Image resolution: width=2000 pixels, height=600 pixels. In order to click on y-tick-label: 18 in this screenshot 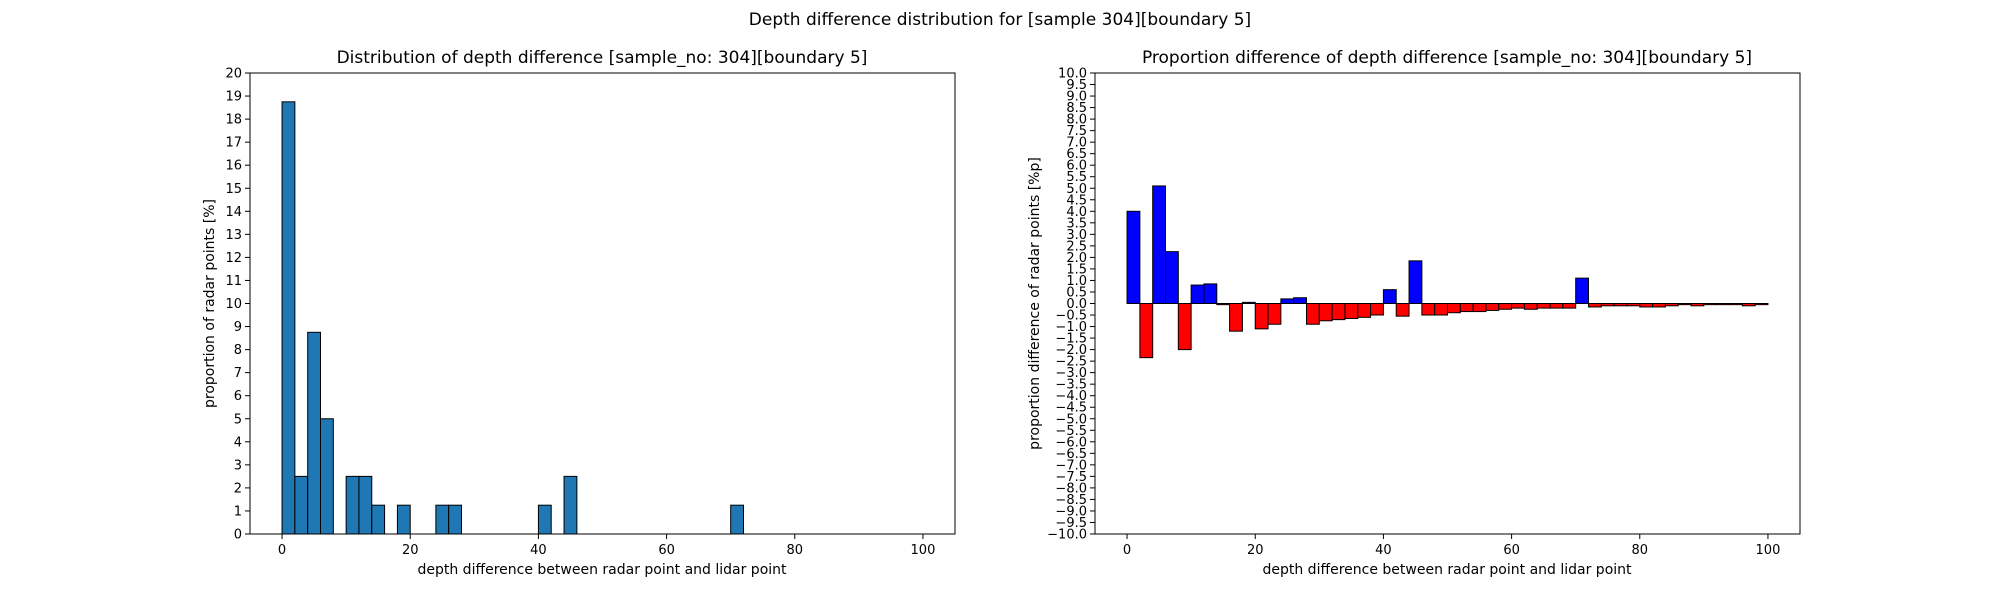, I will do `click(233, 120)`.